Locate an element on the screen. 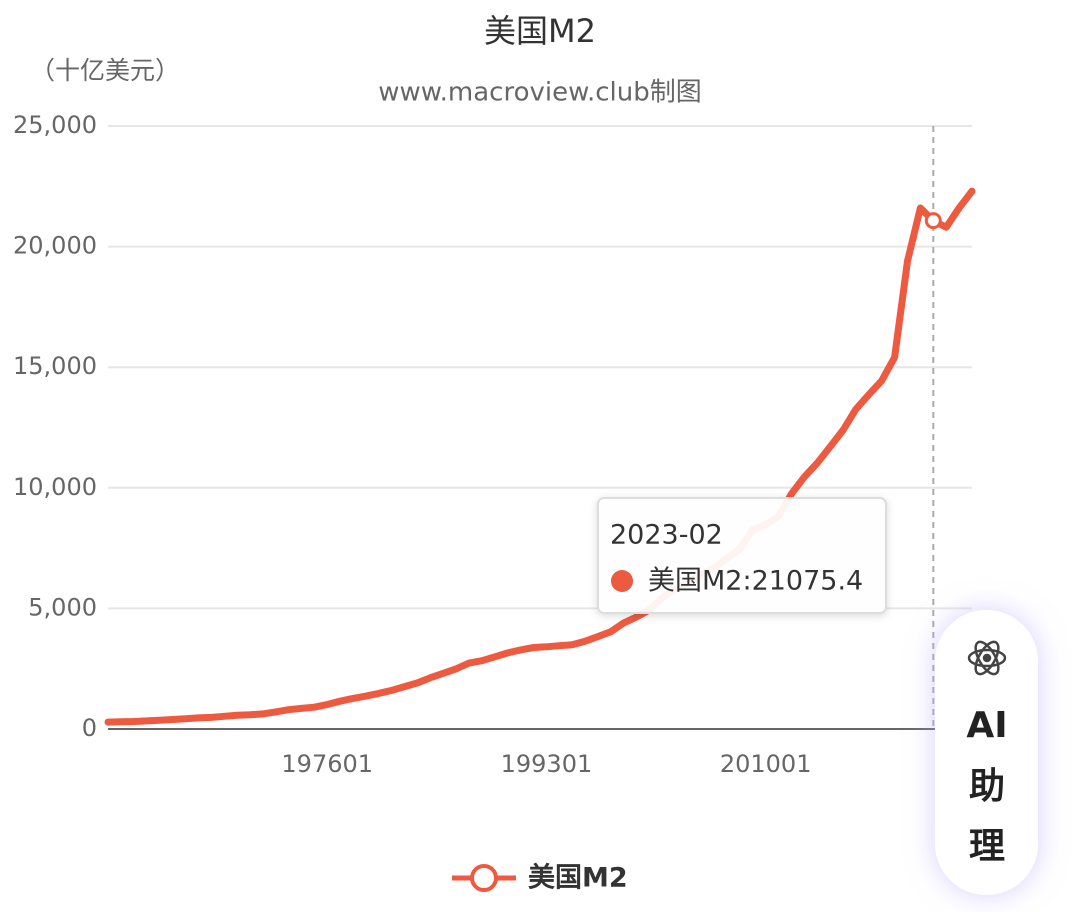  y-tick-label: 25,000 is located at coordinates (55, 125).